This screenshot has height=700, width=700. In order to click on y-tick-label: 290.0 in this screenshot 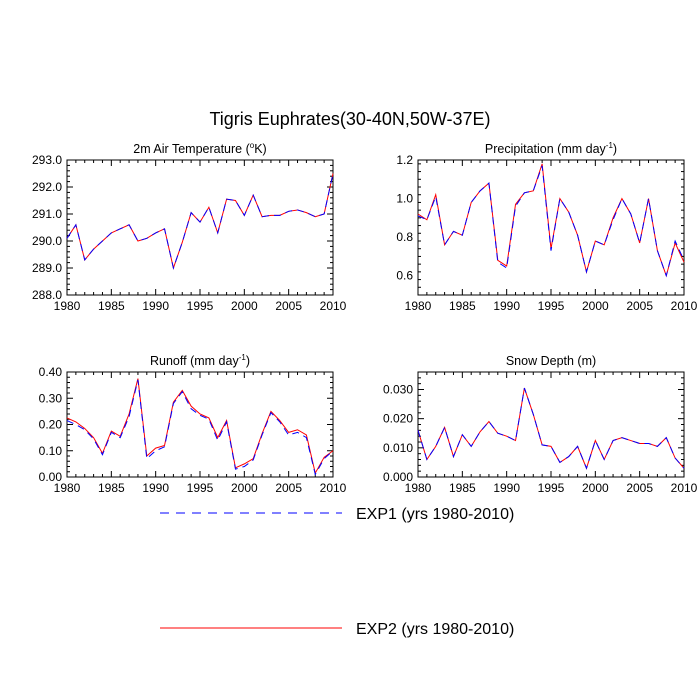, I will do `click(47, 241)`.